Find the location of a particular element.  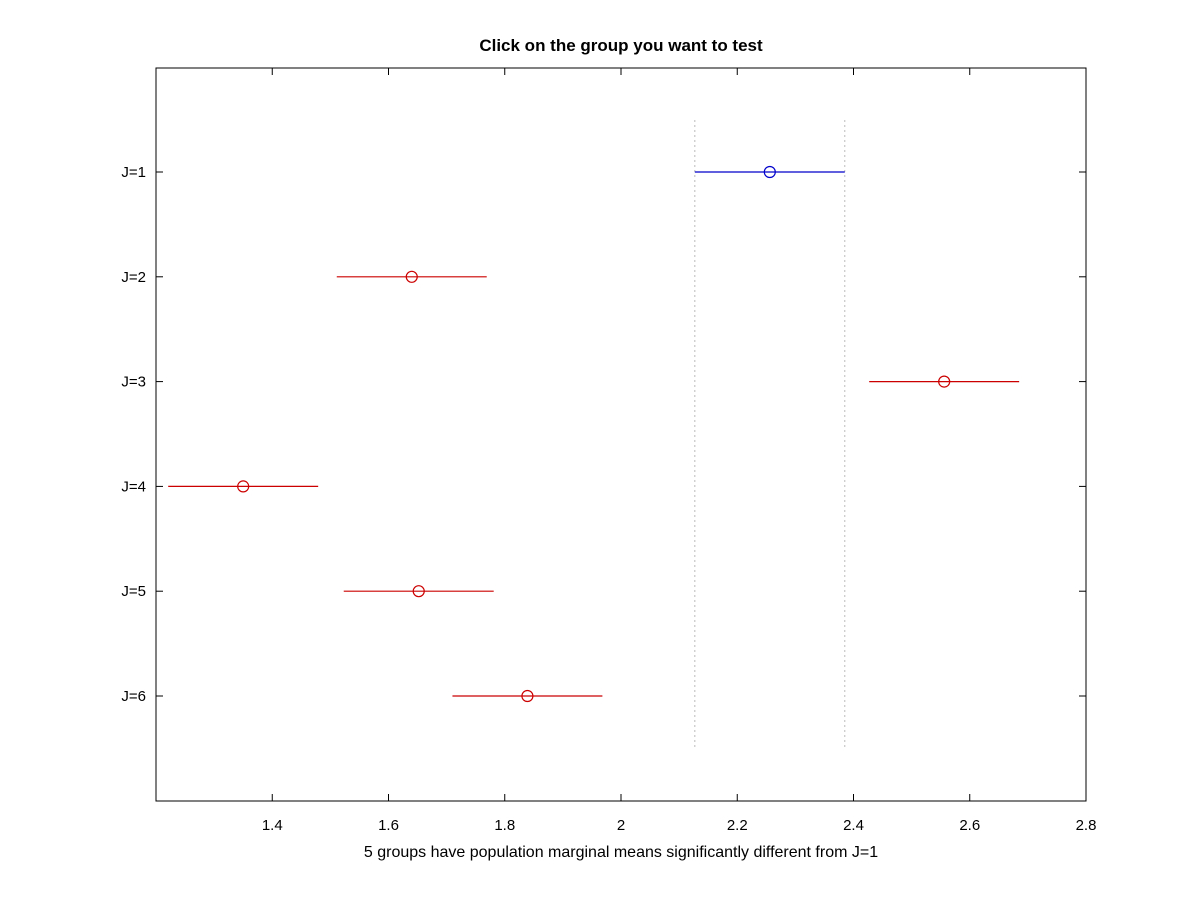

y-tick-label: J=3 is located at coordinates (133, 382).